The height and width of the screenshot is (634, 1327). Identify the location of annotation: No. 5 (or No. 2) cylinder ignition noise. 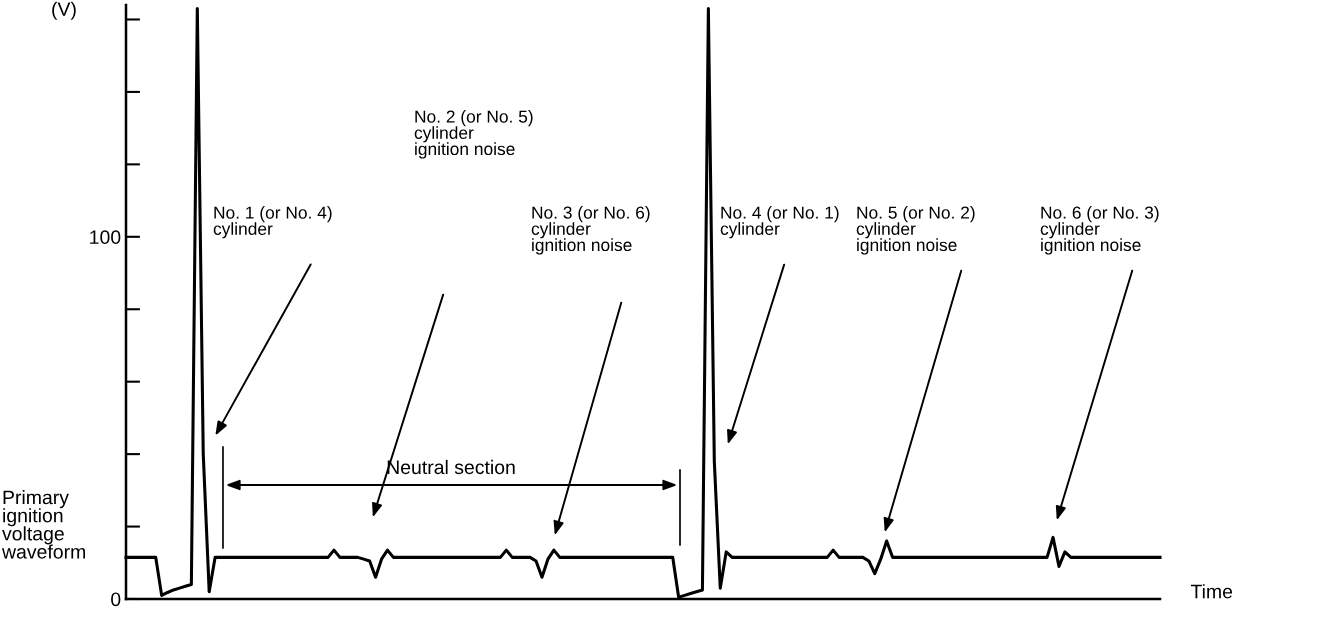
(915, 230).